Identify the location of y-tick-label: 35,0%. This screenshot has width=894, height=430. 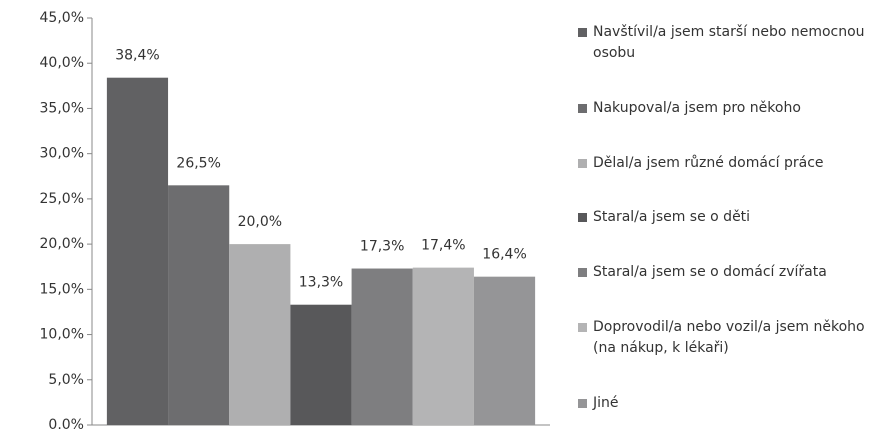
(62, 108).